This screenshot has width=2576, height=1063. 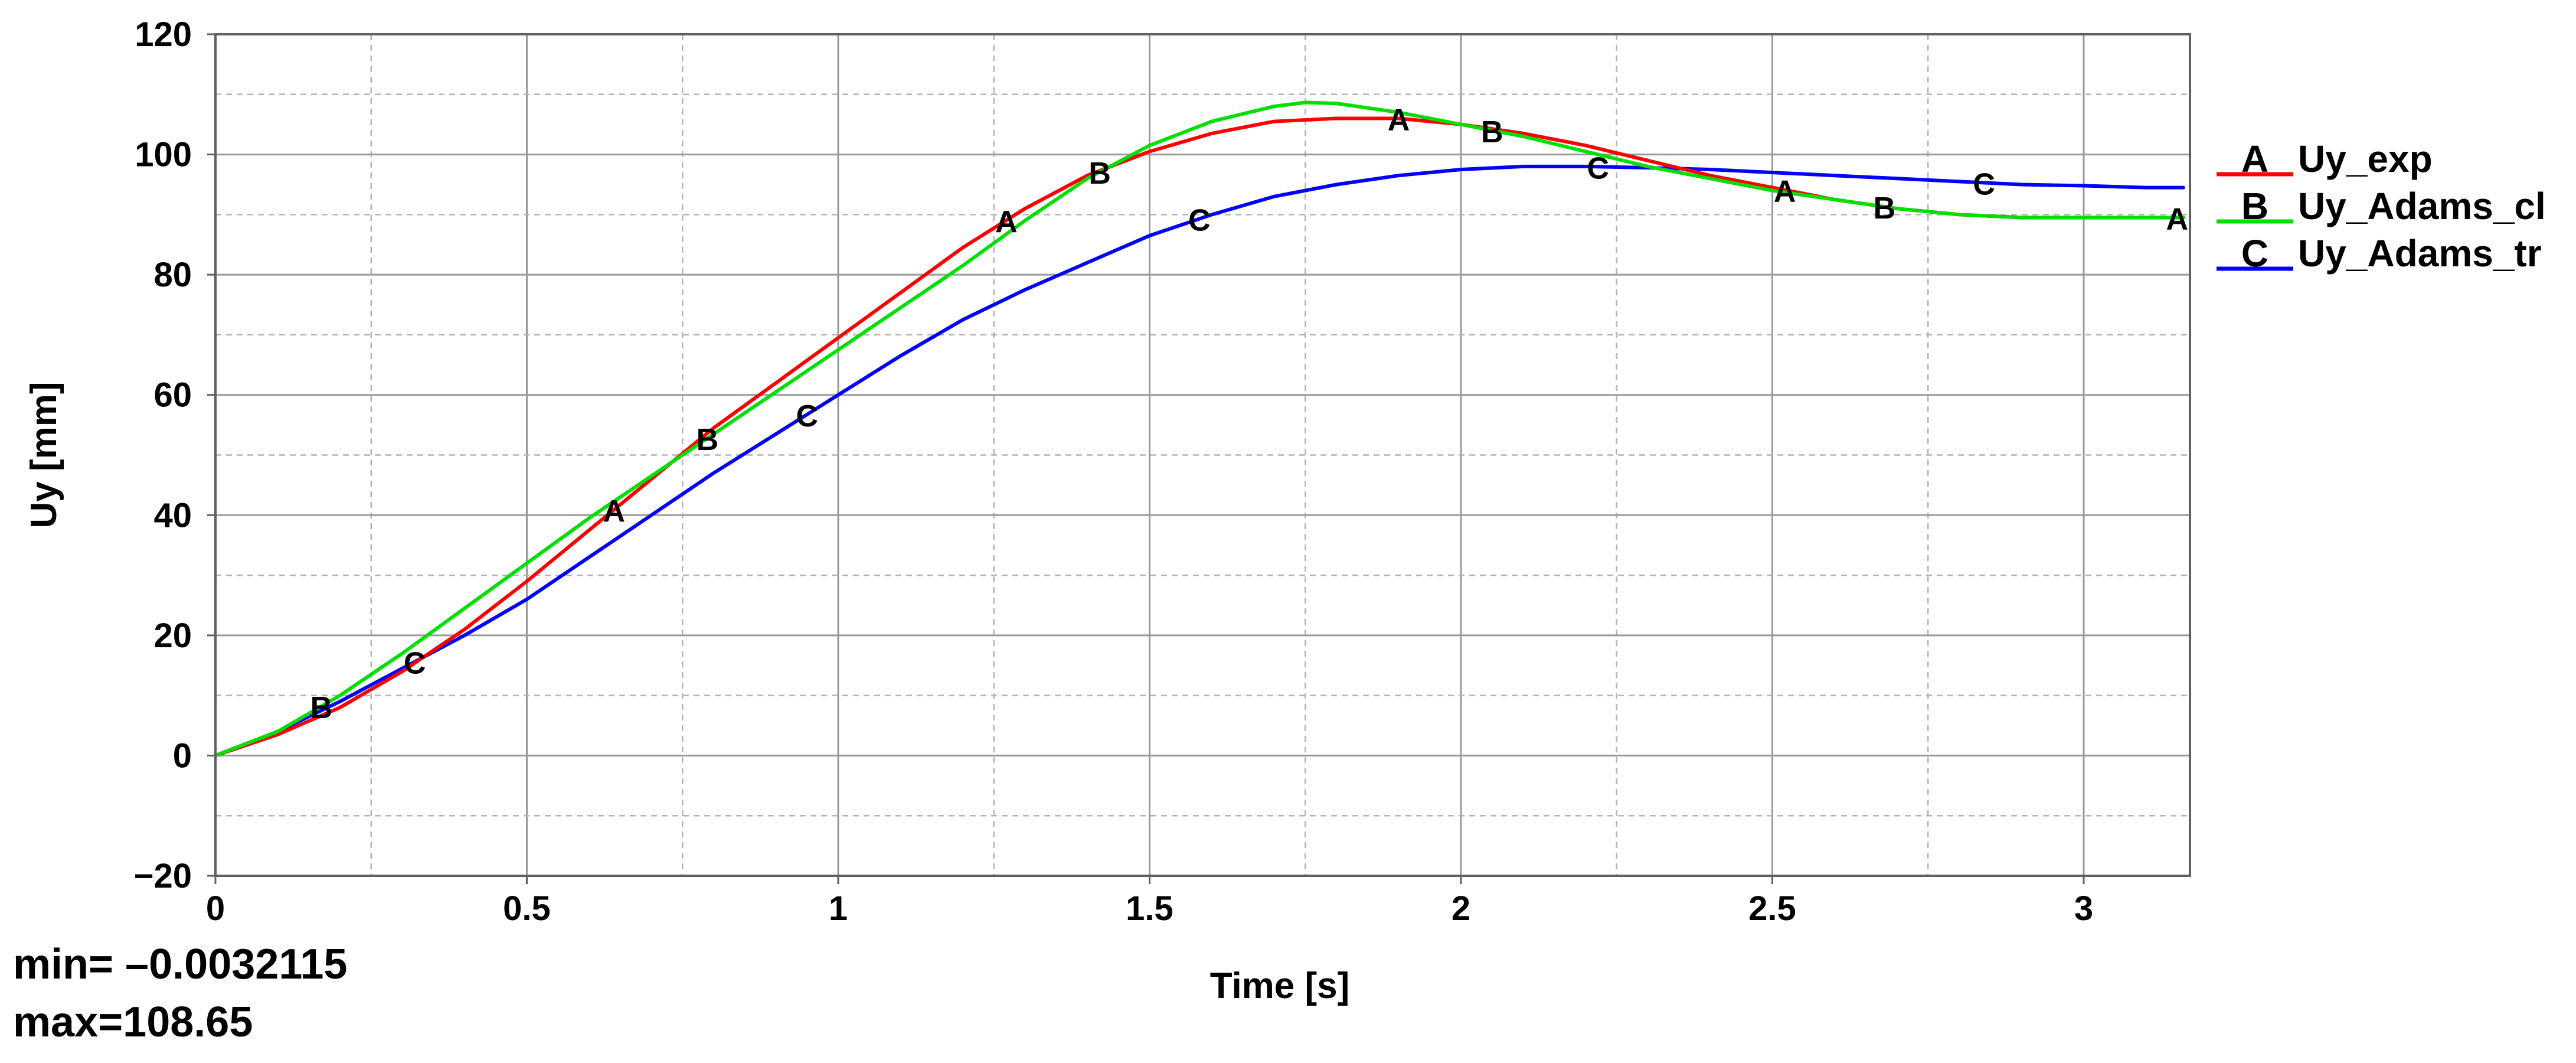 What do you see at coordinates (838, 908) in the screenshot?
I see `x-tick-label: 1` at bounding box center [838, 908].